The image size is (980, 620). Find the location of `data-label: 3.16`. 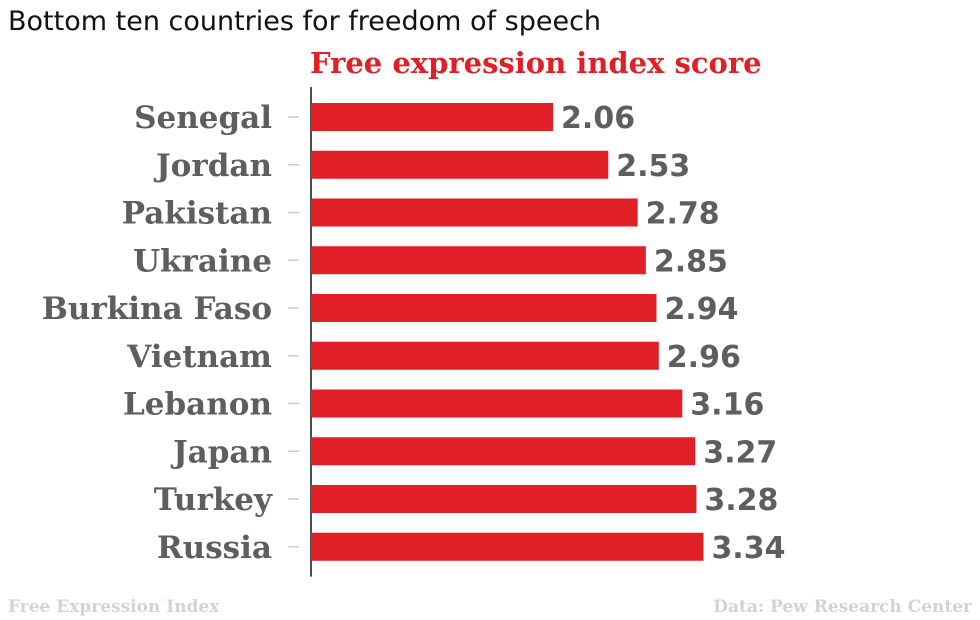

data-label: 3.16 is located at coordinates (727, 405).